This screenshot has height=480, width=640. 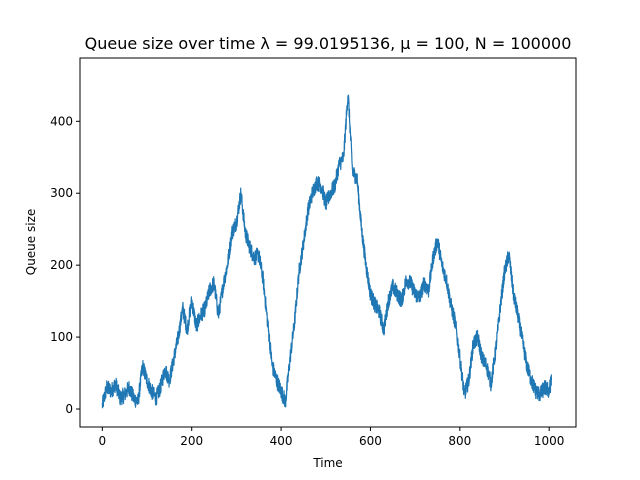 I want to click on y-axis-label: Queue size, so click(x=31, y=242).